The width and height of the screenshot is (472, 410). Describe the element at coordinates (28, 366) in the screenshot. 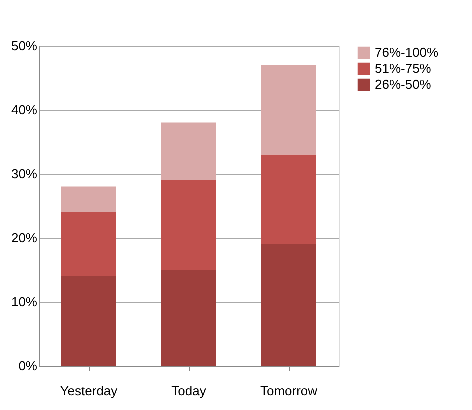

I see `y-tick-label: 0%` at that location.